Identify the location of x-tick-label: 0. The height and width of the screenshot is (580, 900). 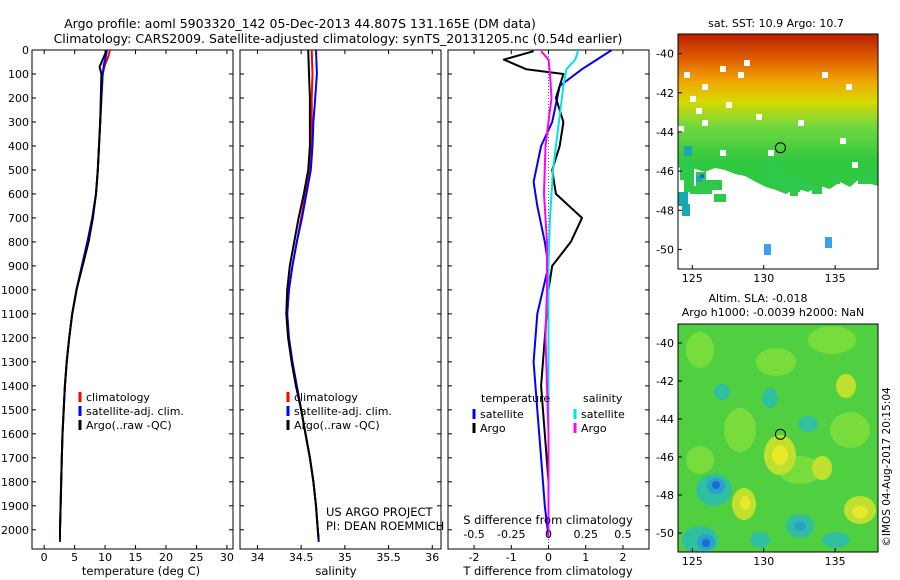
(44, 557).